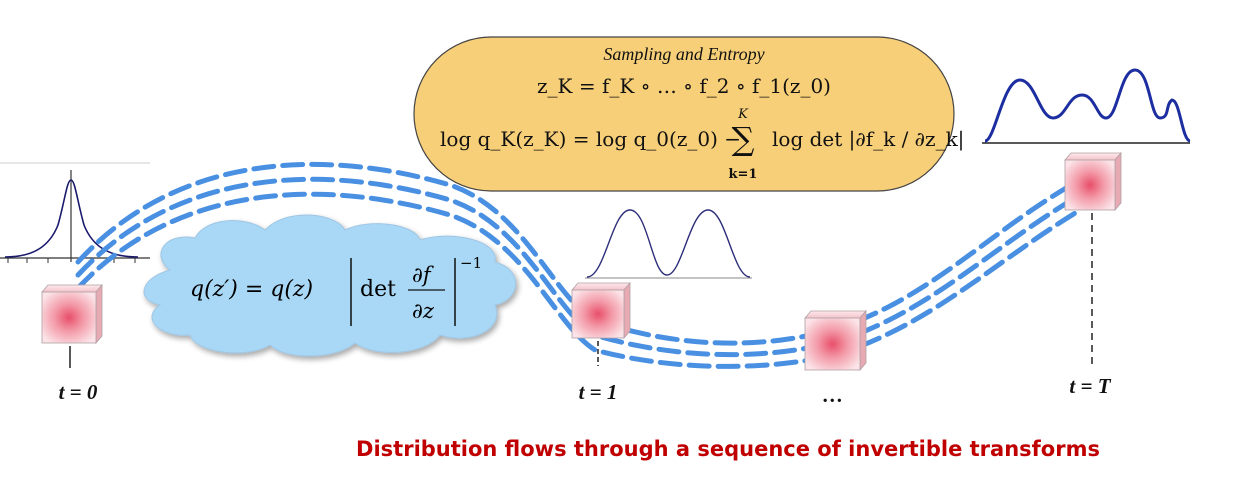 The width and height of the screenshot is (1234, 480). Describe the element at coordinates (78, 392) in the screenshot. I see `time-label-t0: t = 0` at that location.